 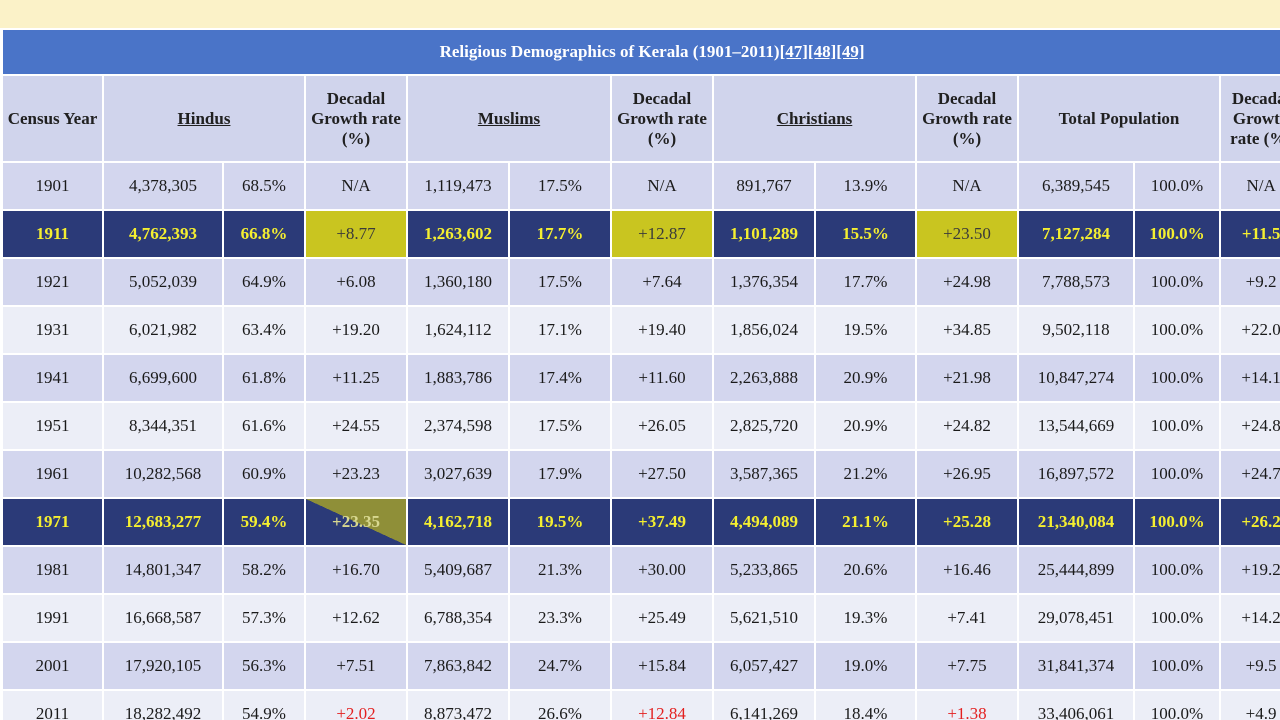 What do you see at coordinates (1076, 522) in the screenshot?
I see `table-cell: 21,340,084` at bounding box center [1076, 522].